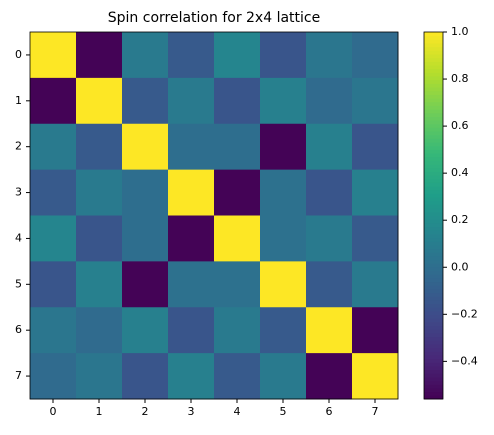  I want to click on x-tick-label: 5, so click(283, 411).